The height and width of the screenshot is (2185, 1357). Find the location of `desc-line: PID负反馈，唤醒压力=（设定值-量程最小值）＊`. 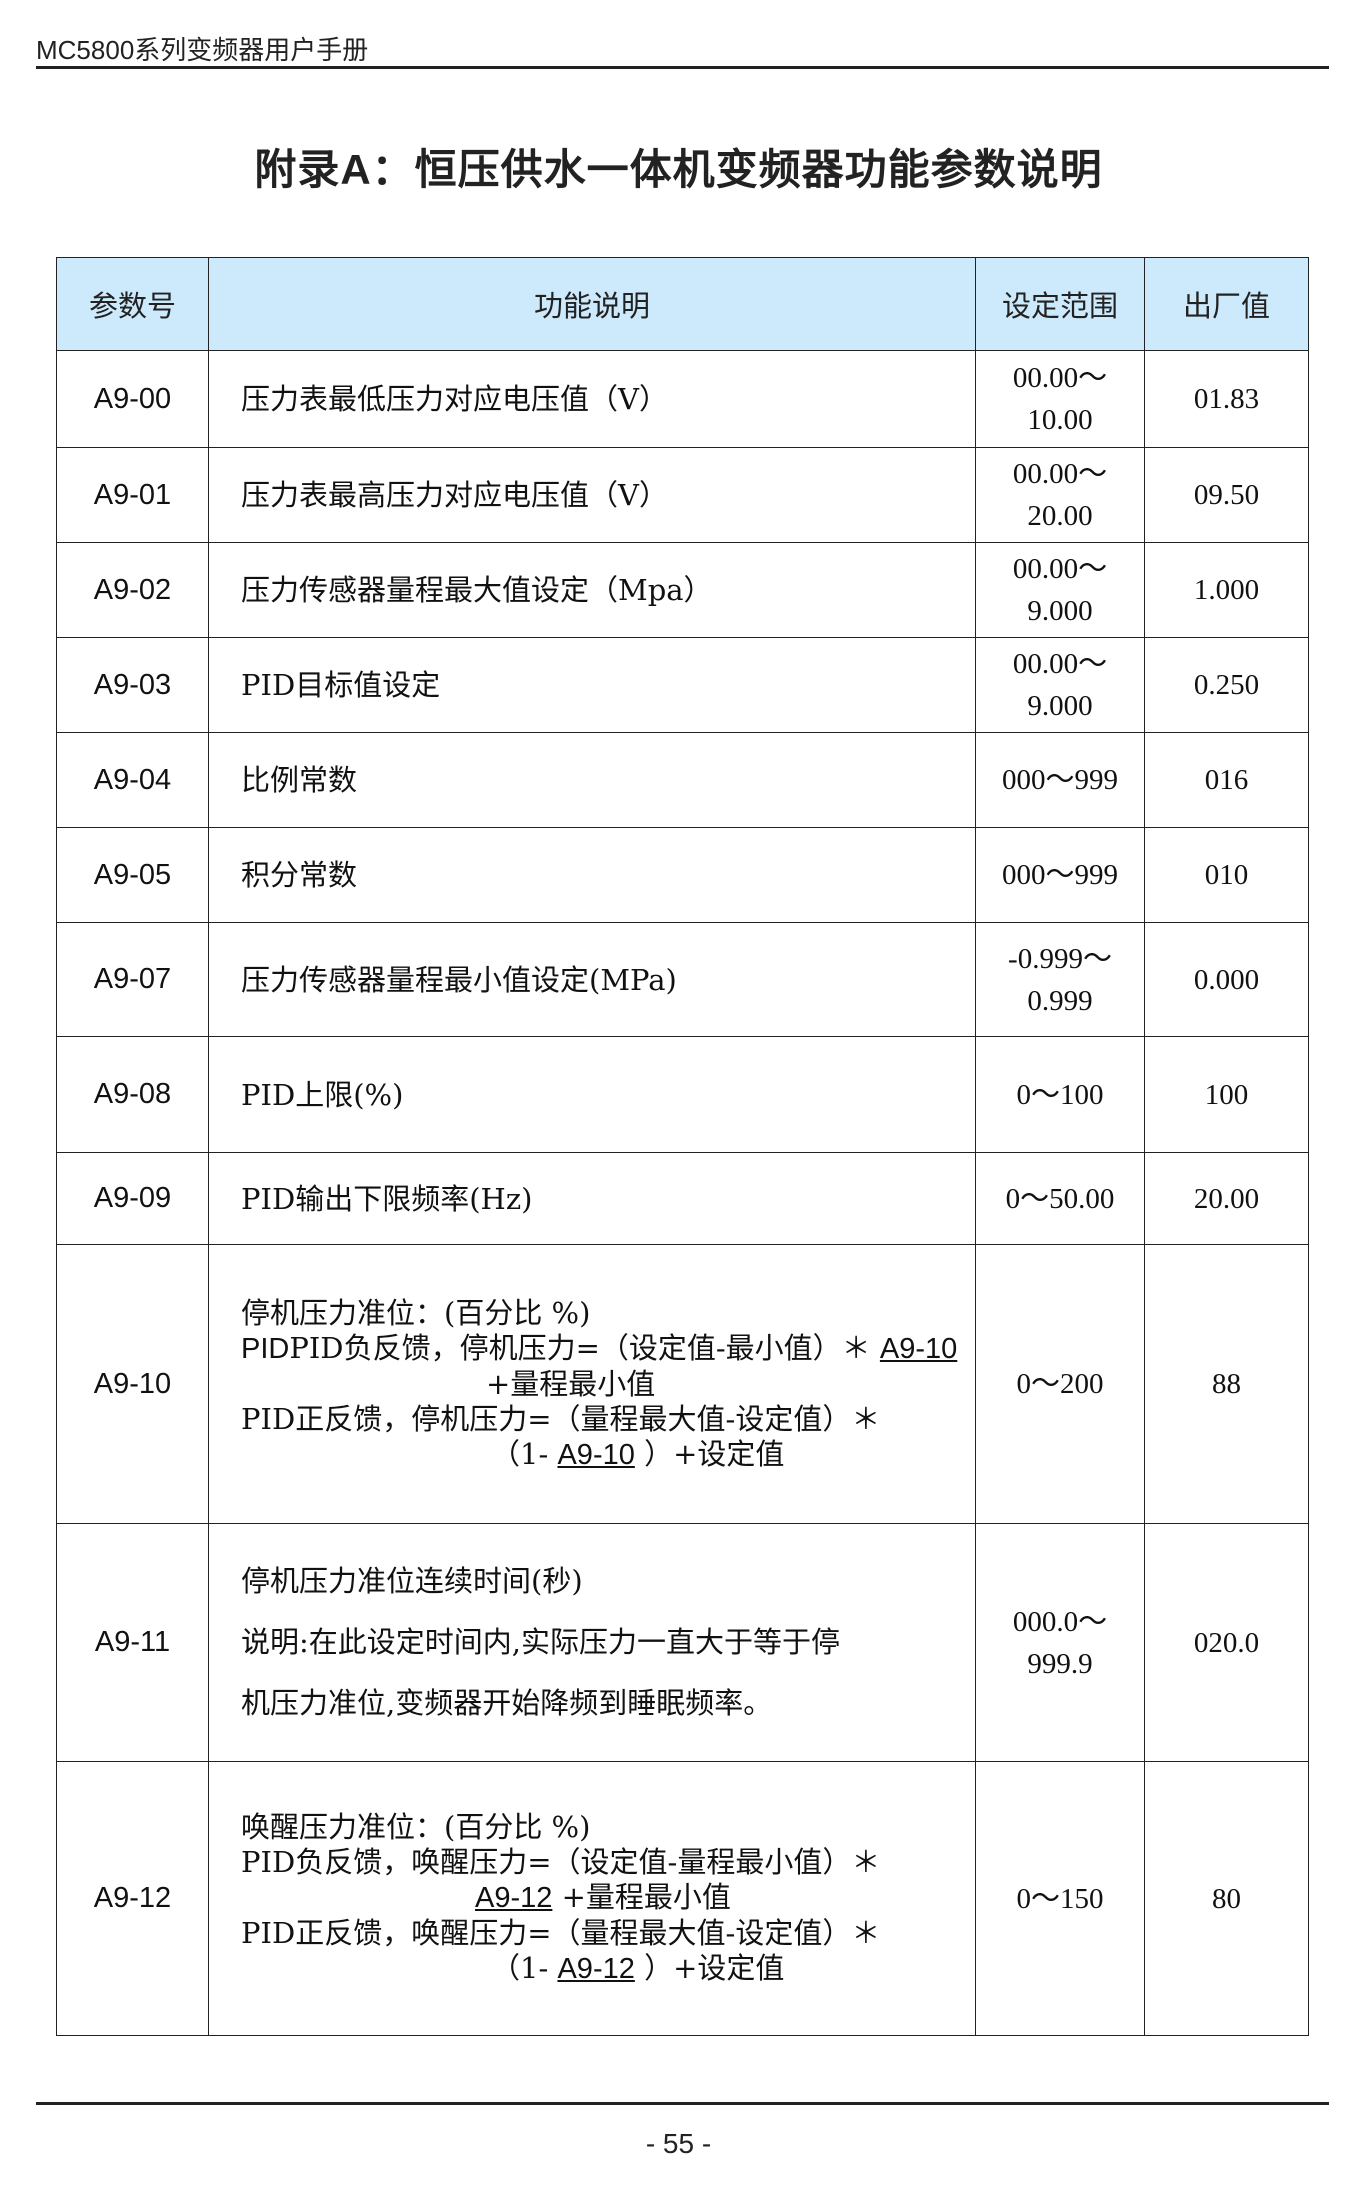

desc-line: PID负反馈，唤醒压力=（设定值-量程最小值）＊ is located at coordinates (561, 1862).